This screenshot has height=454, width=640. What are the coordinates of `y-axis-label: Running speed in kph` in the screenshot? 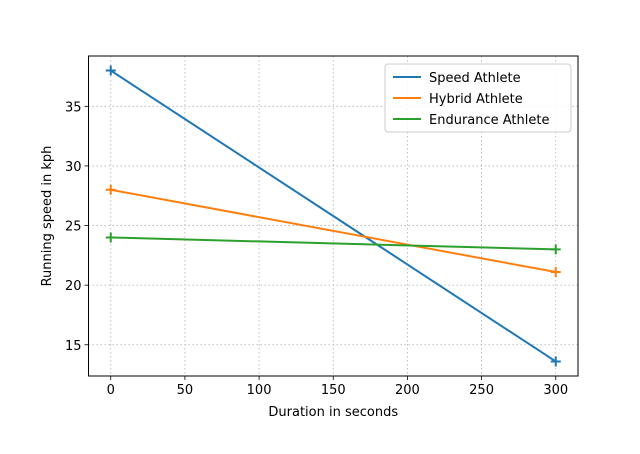 It's located at (47, 216).